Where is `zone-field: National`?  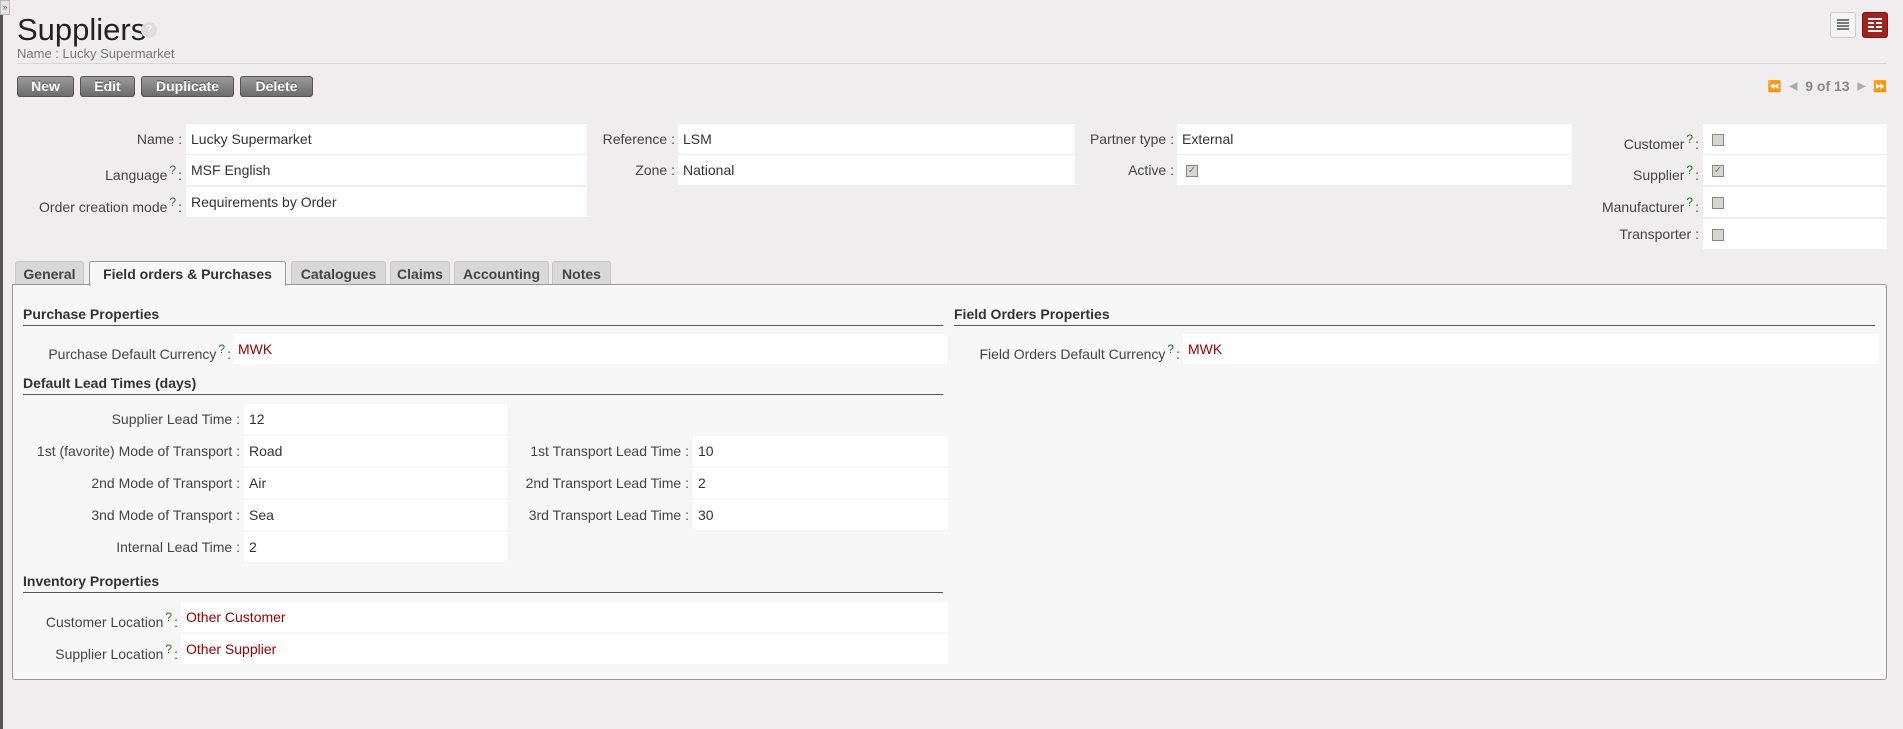
zone-field: National is located at coordinates (876, 170).